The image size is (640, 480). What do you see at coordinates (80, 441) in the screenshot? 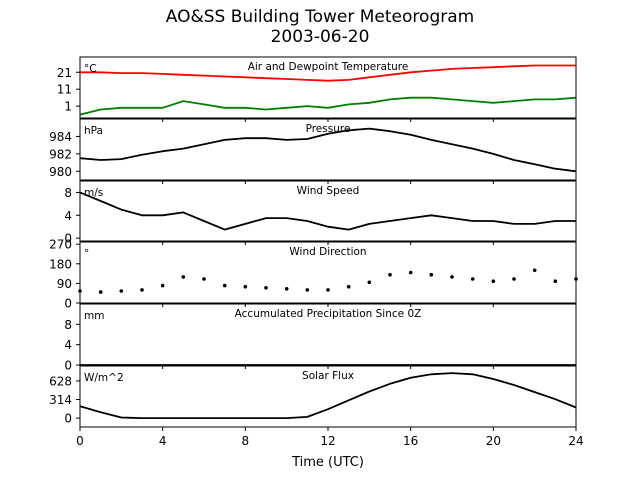
I see `x-tick-label: 0` at bounding box center [80, 441].